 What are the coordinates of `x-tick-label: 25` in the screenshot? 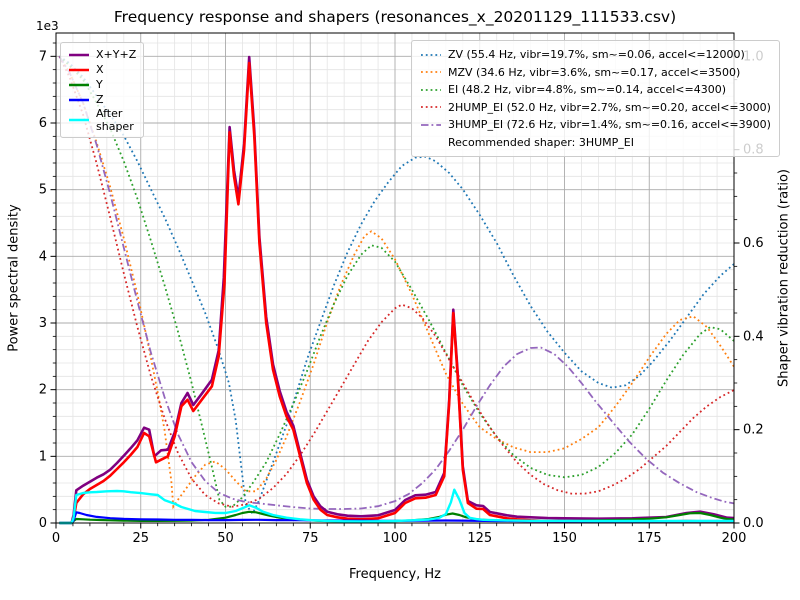 It's located at (140, 538).